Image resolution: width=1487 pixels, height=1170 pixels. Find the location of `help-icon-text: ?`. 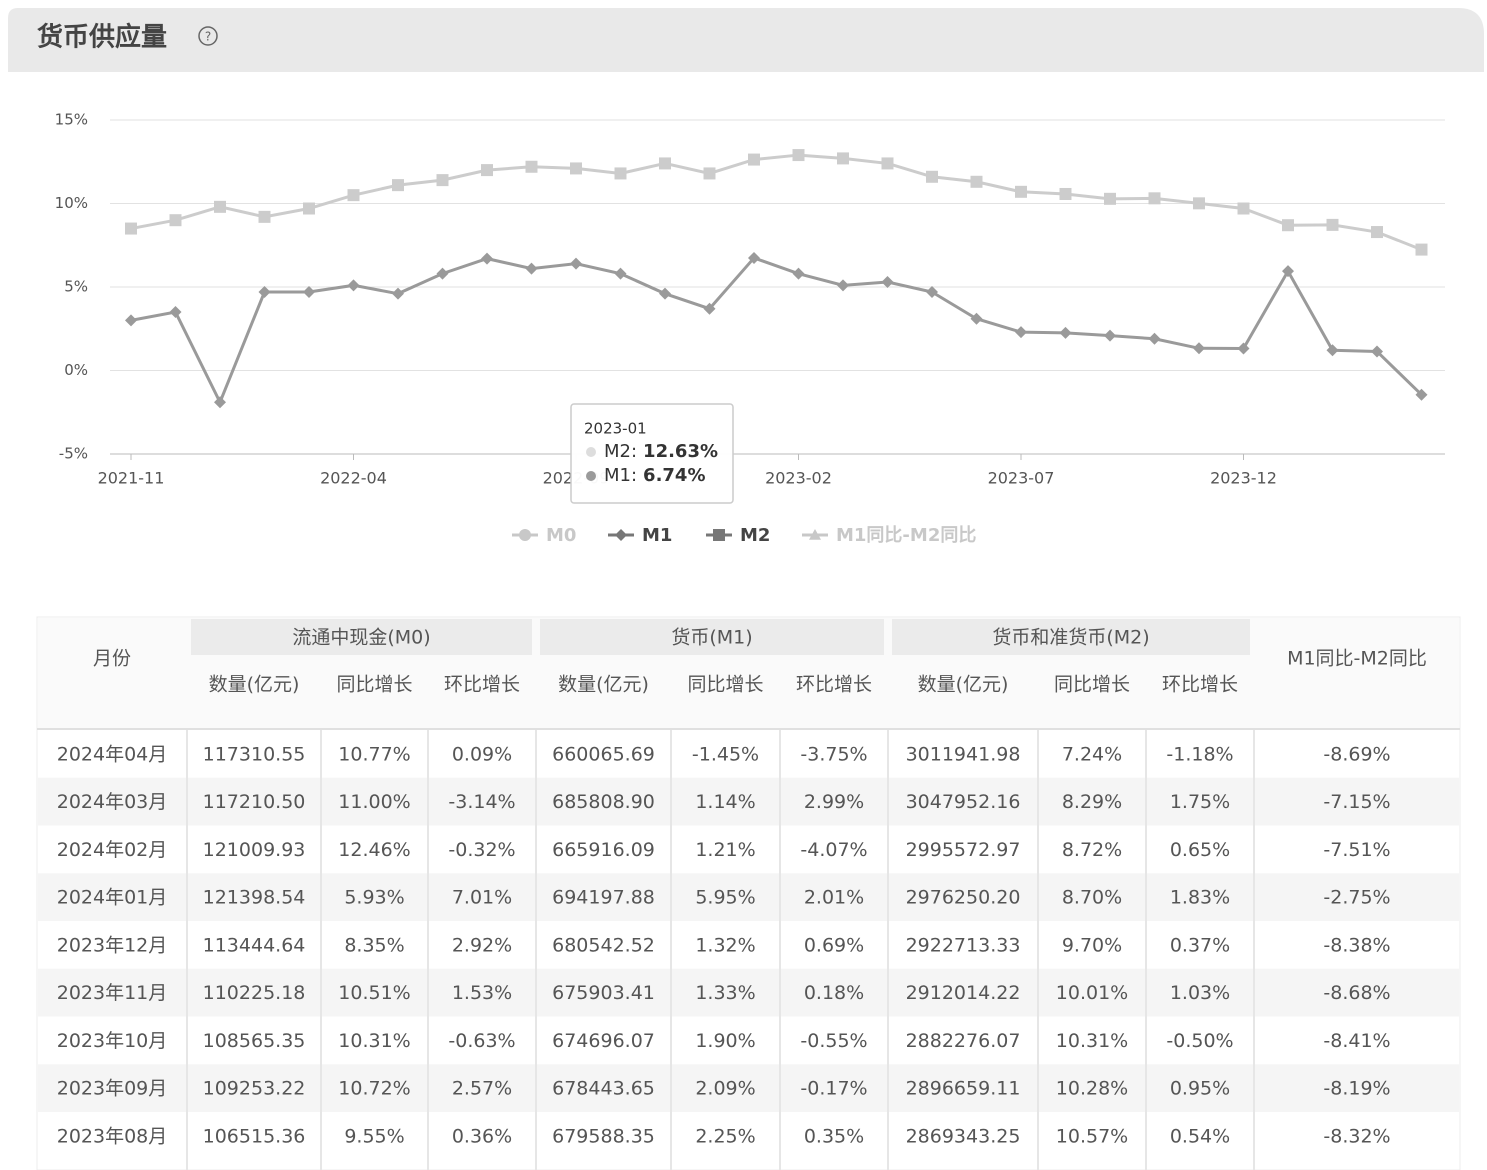

help-icon-text: ? is located at coordinates (208, 37).